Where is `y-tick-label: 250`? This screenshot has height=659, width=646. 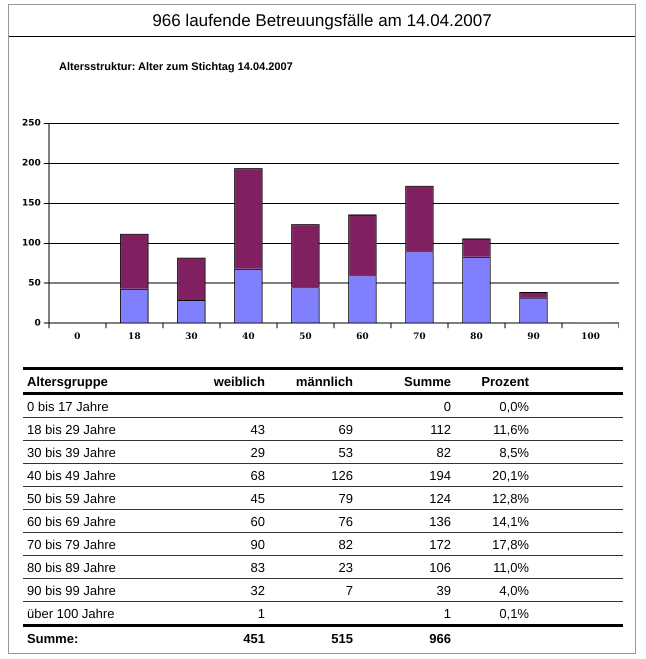
y-tick-label: 250 is located at coordinates (31, 123).